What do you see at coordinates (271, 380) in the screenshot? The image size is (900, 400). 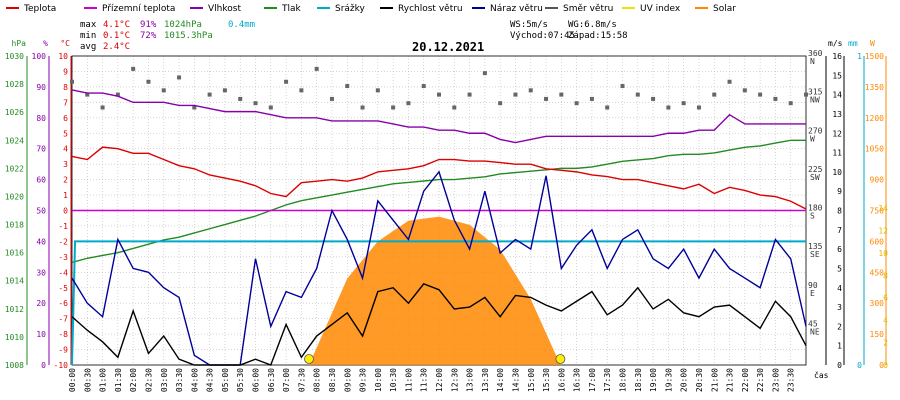 I see `axis-tick-x: 06:30` at bounding box center [271, 380].